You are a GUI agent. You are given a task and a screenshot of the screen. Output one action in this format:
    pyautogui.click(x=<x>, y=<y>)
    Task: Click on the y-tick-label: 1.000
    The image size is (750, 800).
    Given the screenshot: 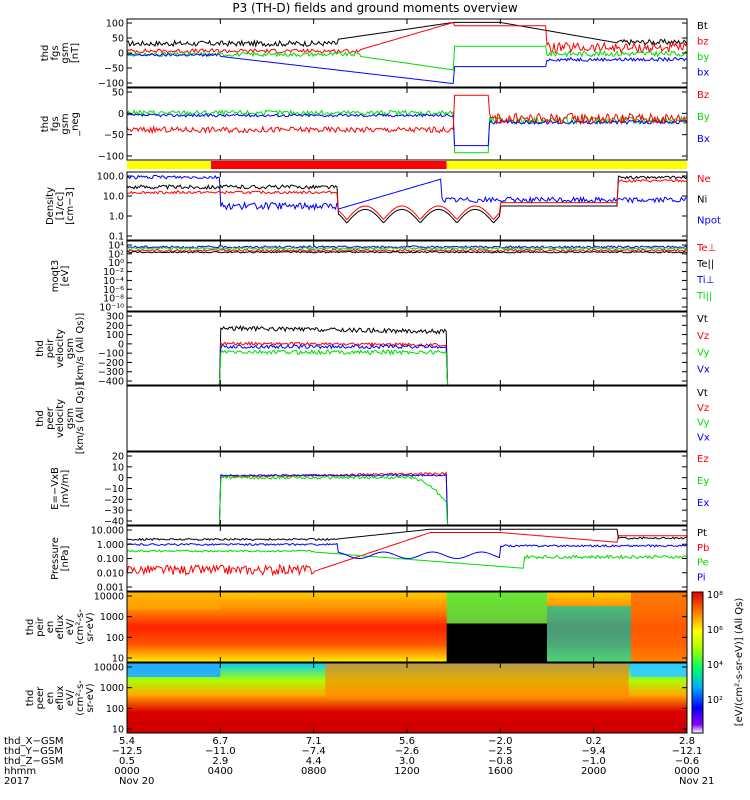 What is the action you would take?
    pyautogui.click(x=110, y=545)
    